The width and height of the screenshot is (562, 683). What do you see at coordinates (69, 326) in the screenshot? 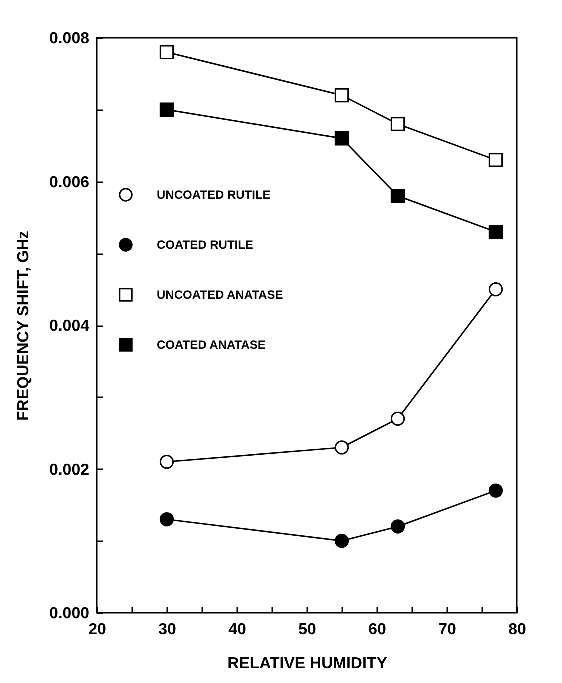
I see `y-tick-label: 0.004` at bounding box center [69, 326].